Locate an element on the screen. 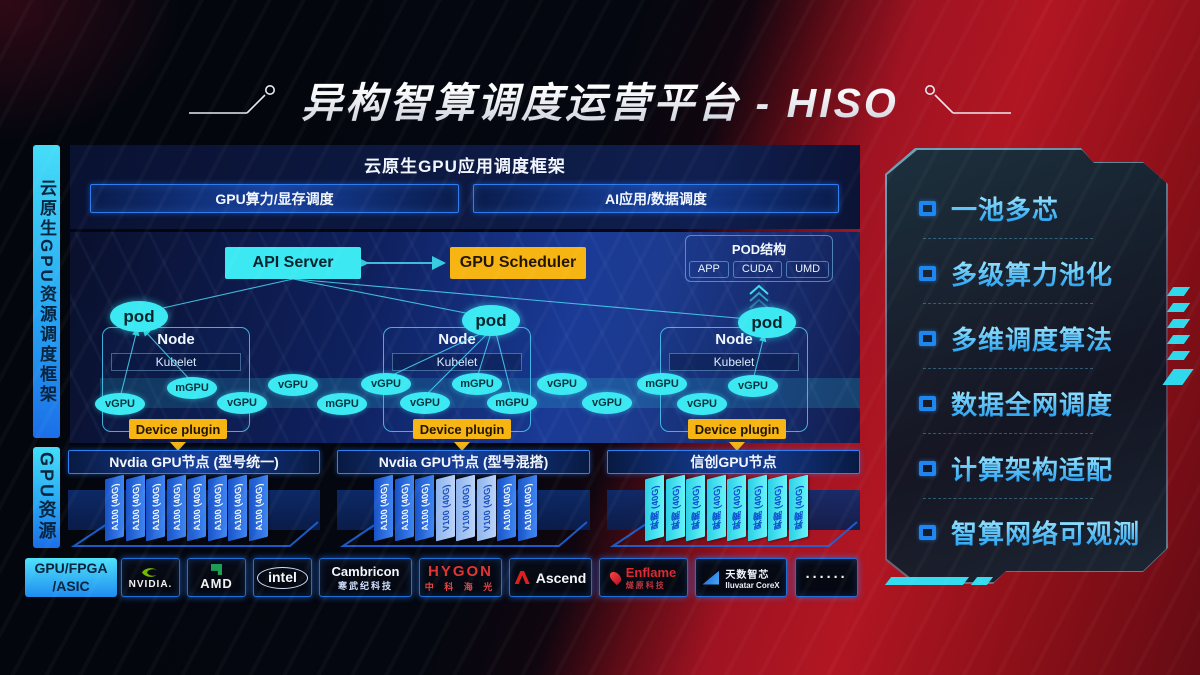  device-plugin-box-2: Device plugin is located at coordinates (462, 429).